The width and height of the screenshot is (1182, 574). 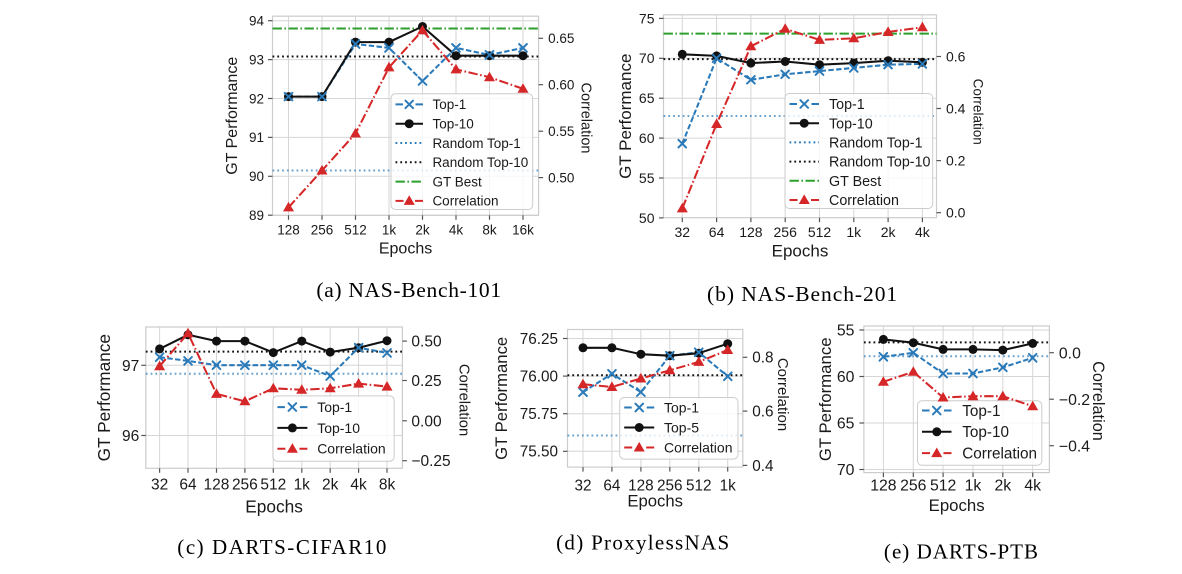 I want to click on svg-text: 4k, so click(x=456, y=230).